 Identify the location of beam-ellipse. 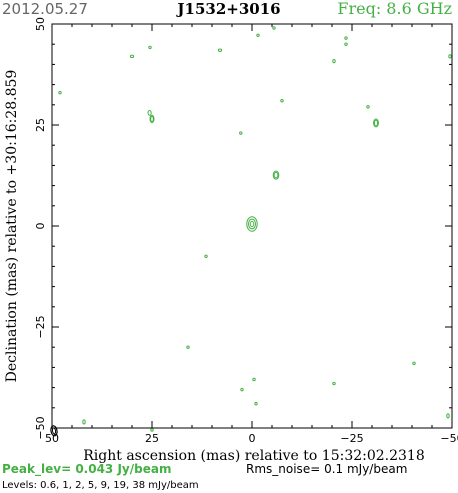
(54, 431).